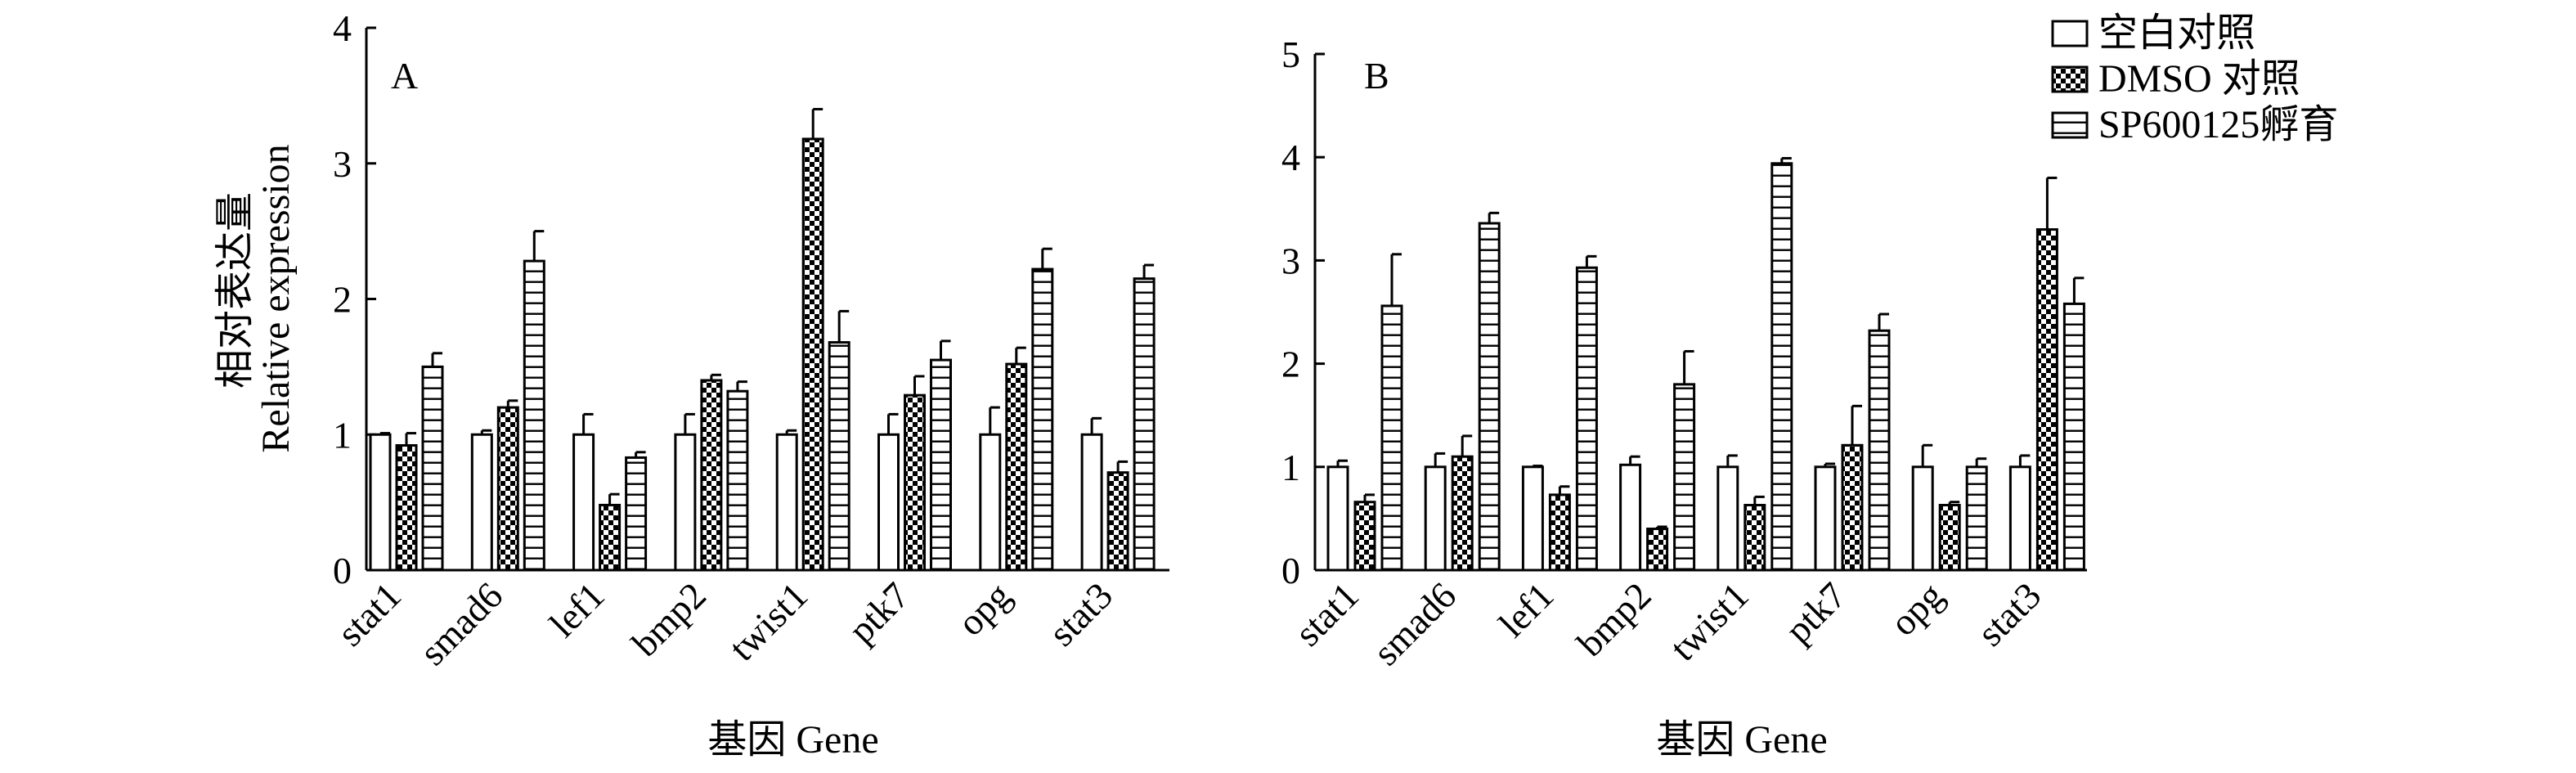 The height and width of the screenshot is (773, 2576). I want to click on y-tick-label: 5, so click(1290, 55).